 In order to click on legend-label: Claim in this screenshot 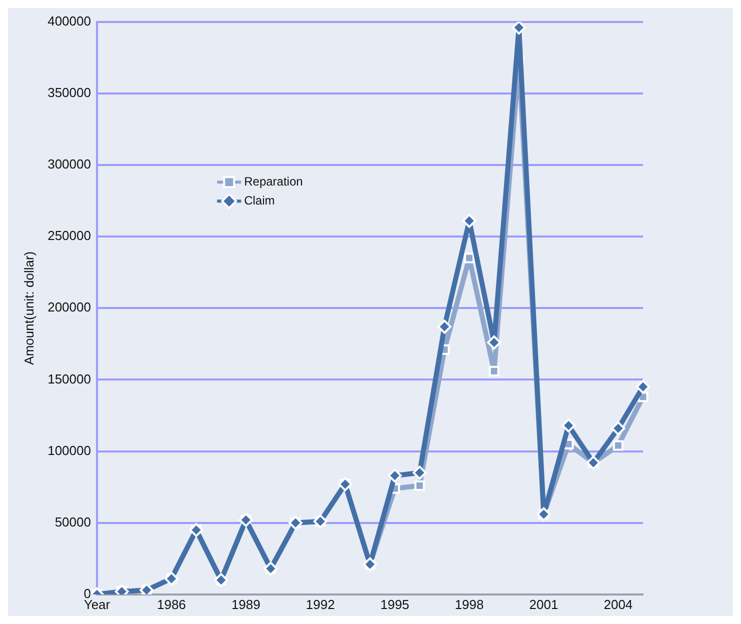, I will do `click(259, 200)`.